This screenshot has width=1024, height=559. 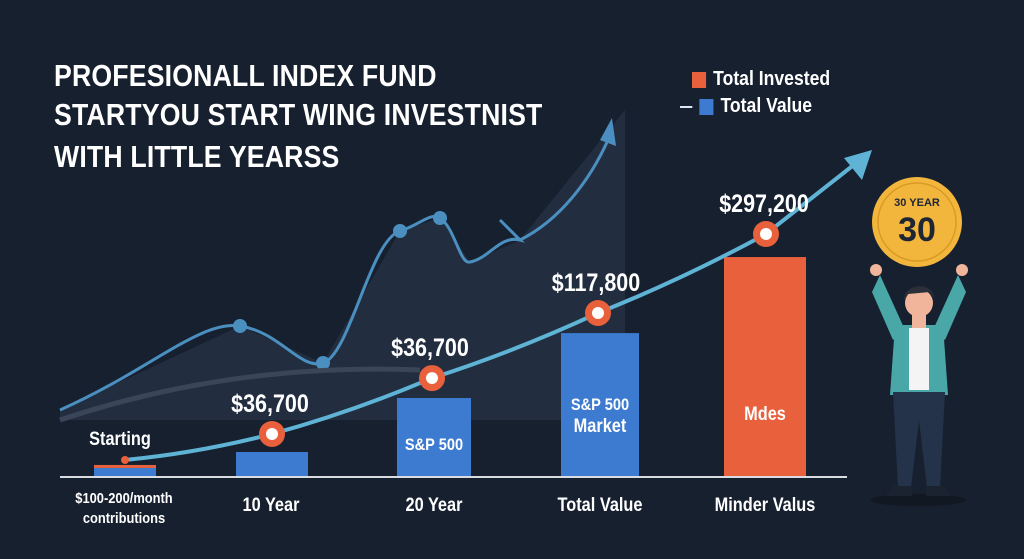 What do you see at coordinates (919, 385) in the screenshot?
I see `celebrating-person-illustration` at bounding box center [919, 385].